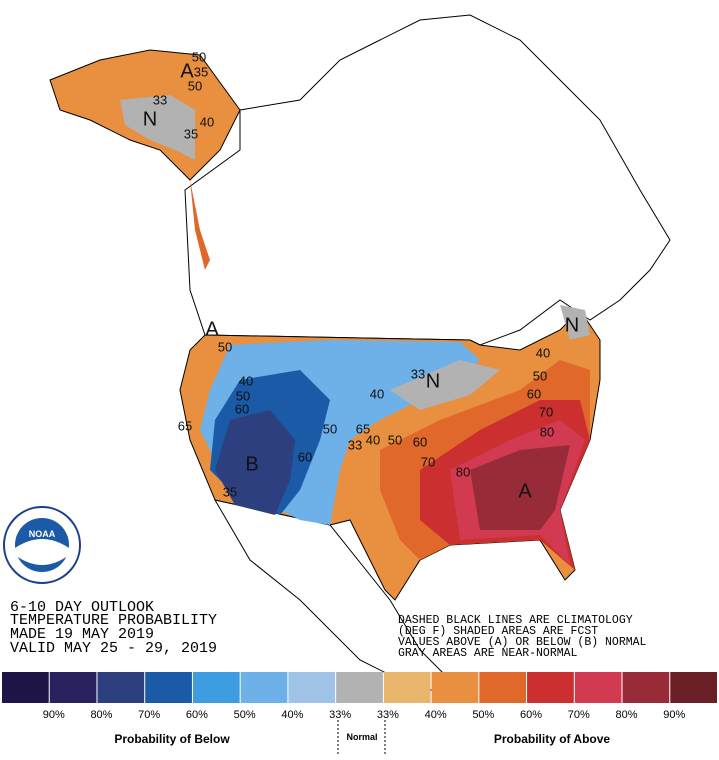 This screenshot has width=719, height=760. What do you see at coordinates (42, 534) in the screenshot?
I see `logo-text: NOAA` at bounding box center [42, 534].